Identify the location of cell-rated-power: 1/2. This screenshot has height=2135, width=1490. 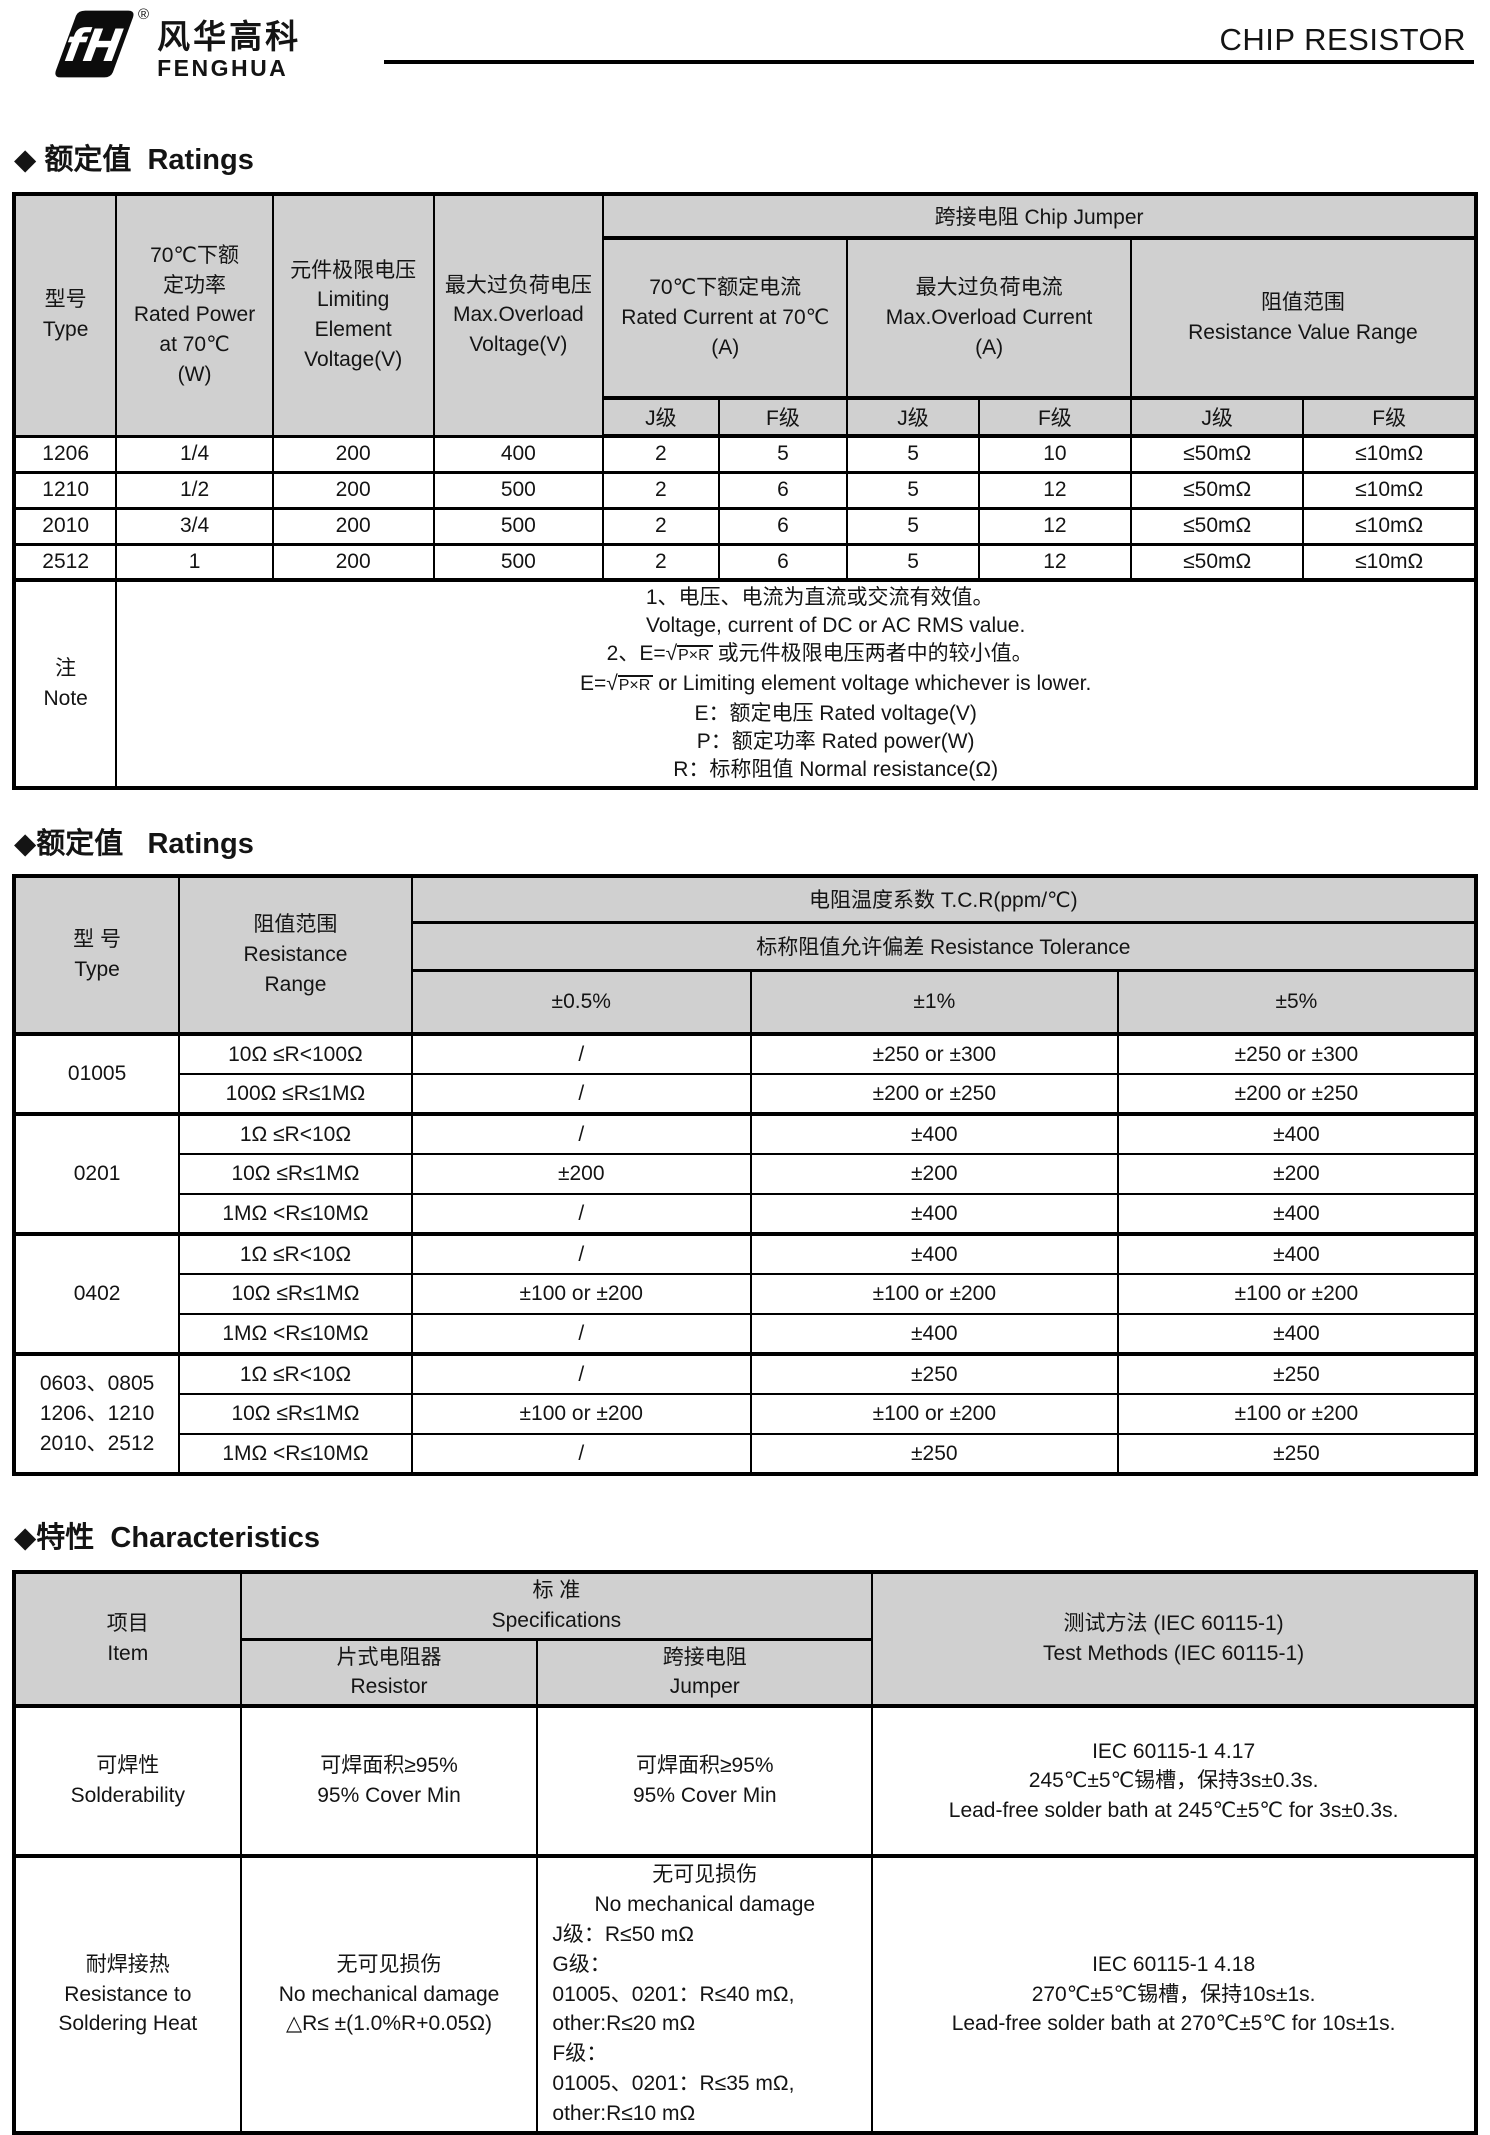
(194, 489).